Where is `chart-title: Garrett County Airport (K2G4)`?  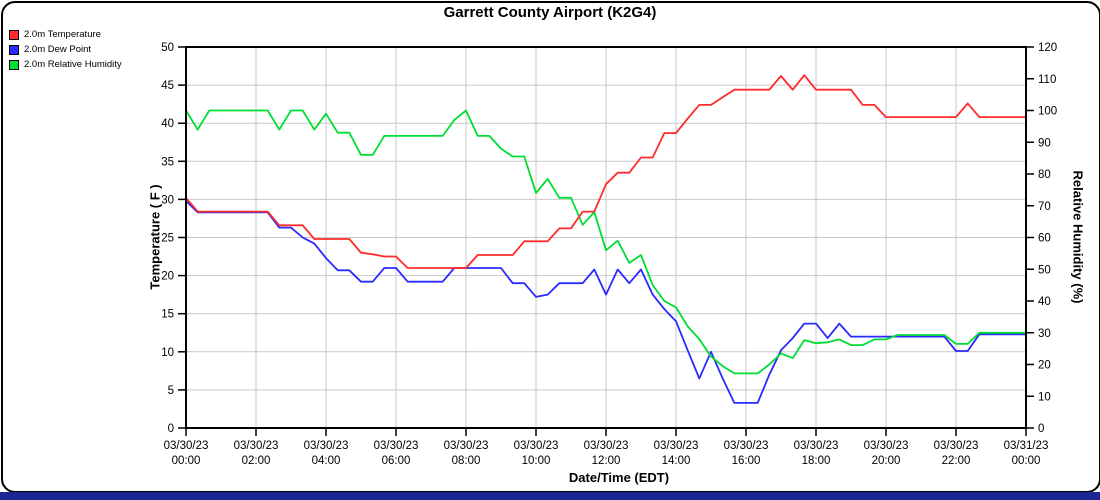
chart-title: Garrett County Airport (K2G4) is located at coordinates (550, 12).